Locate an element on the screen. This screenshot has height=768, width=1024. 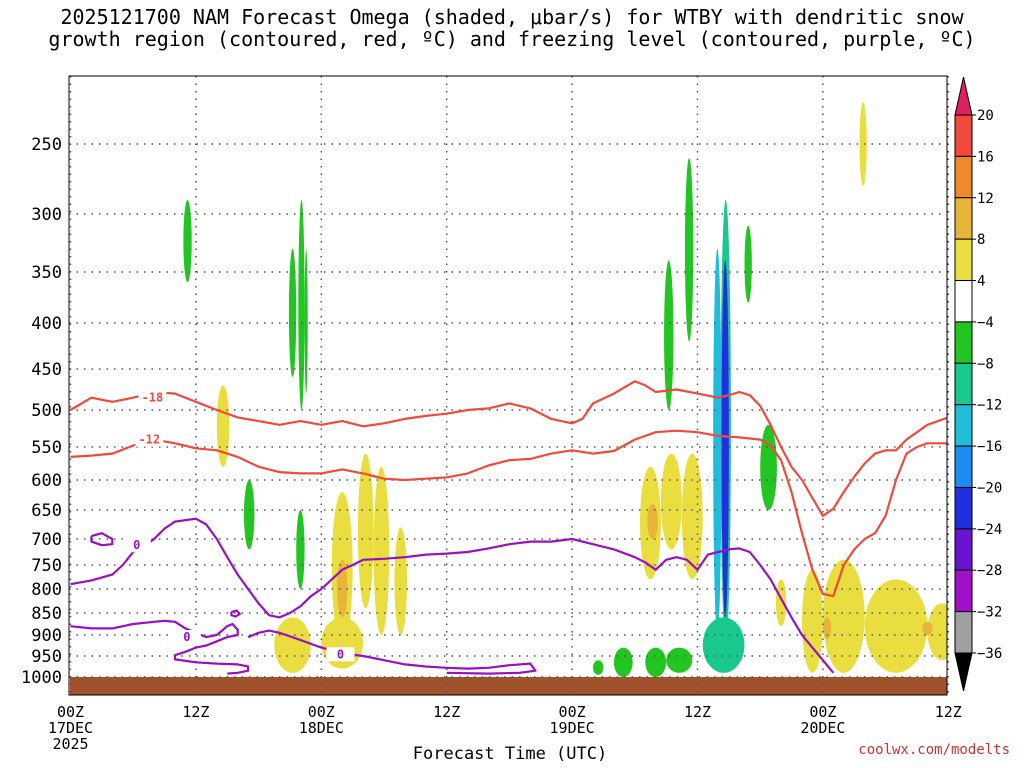
y-tick-400: 400 is located at coordinates (46, 324).